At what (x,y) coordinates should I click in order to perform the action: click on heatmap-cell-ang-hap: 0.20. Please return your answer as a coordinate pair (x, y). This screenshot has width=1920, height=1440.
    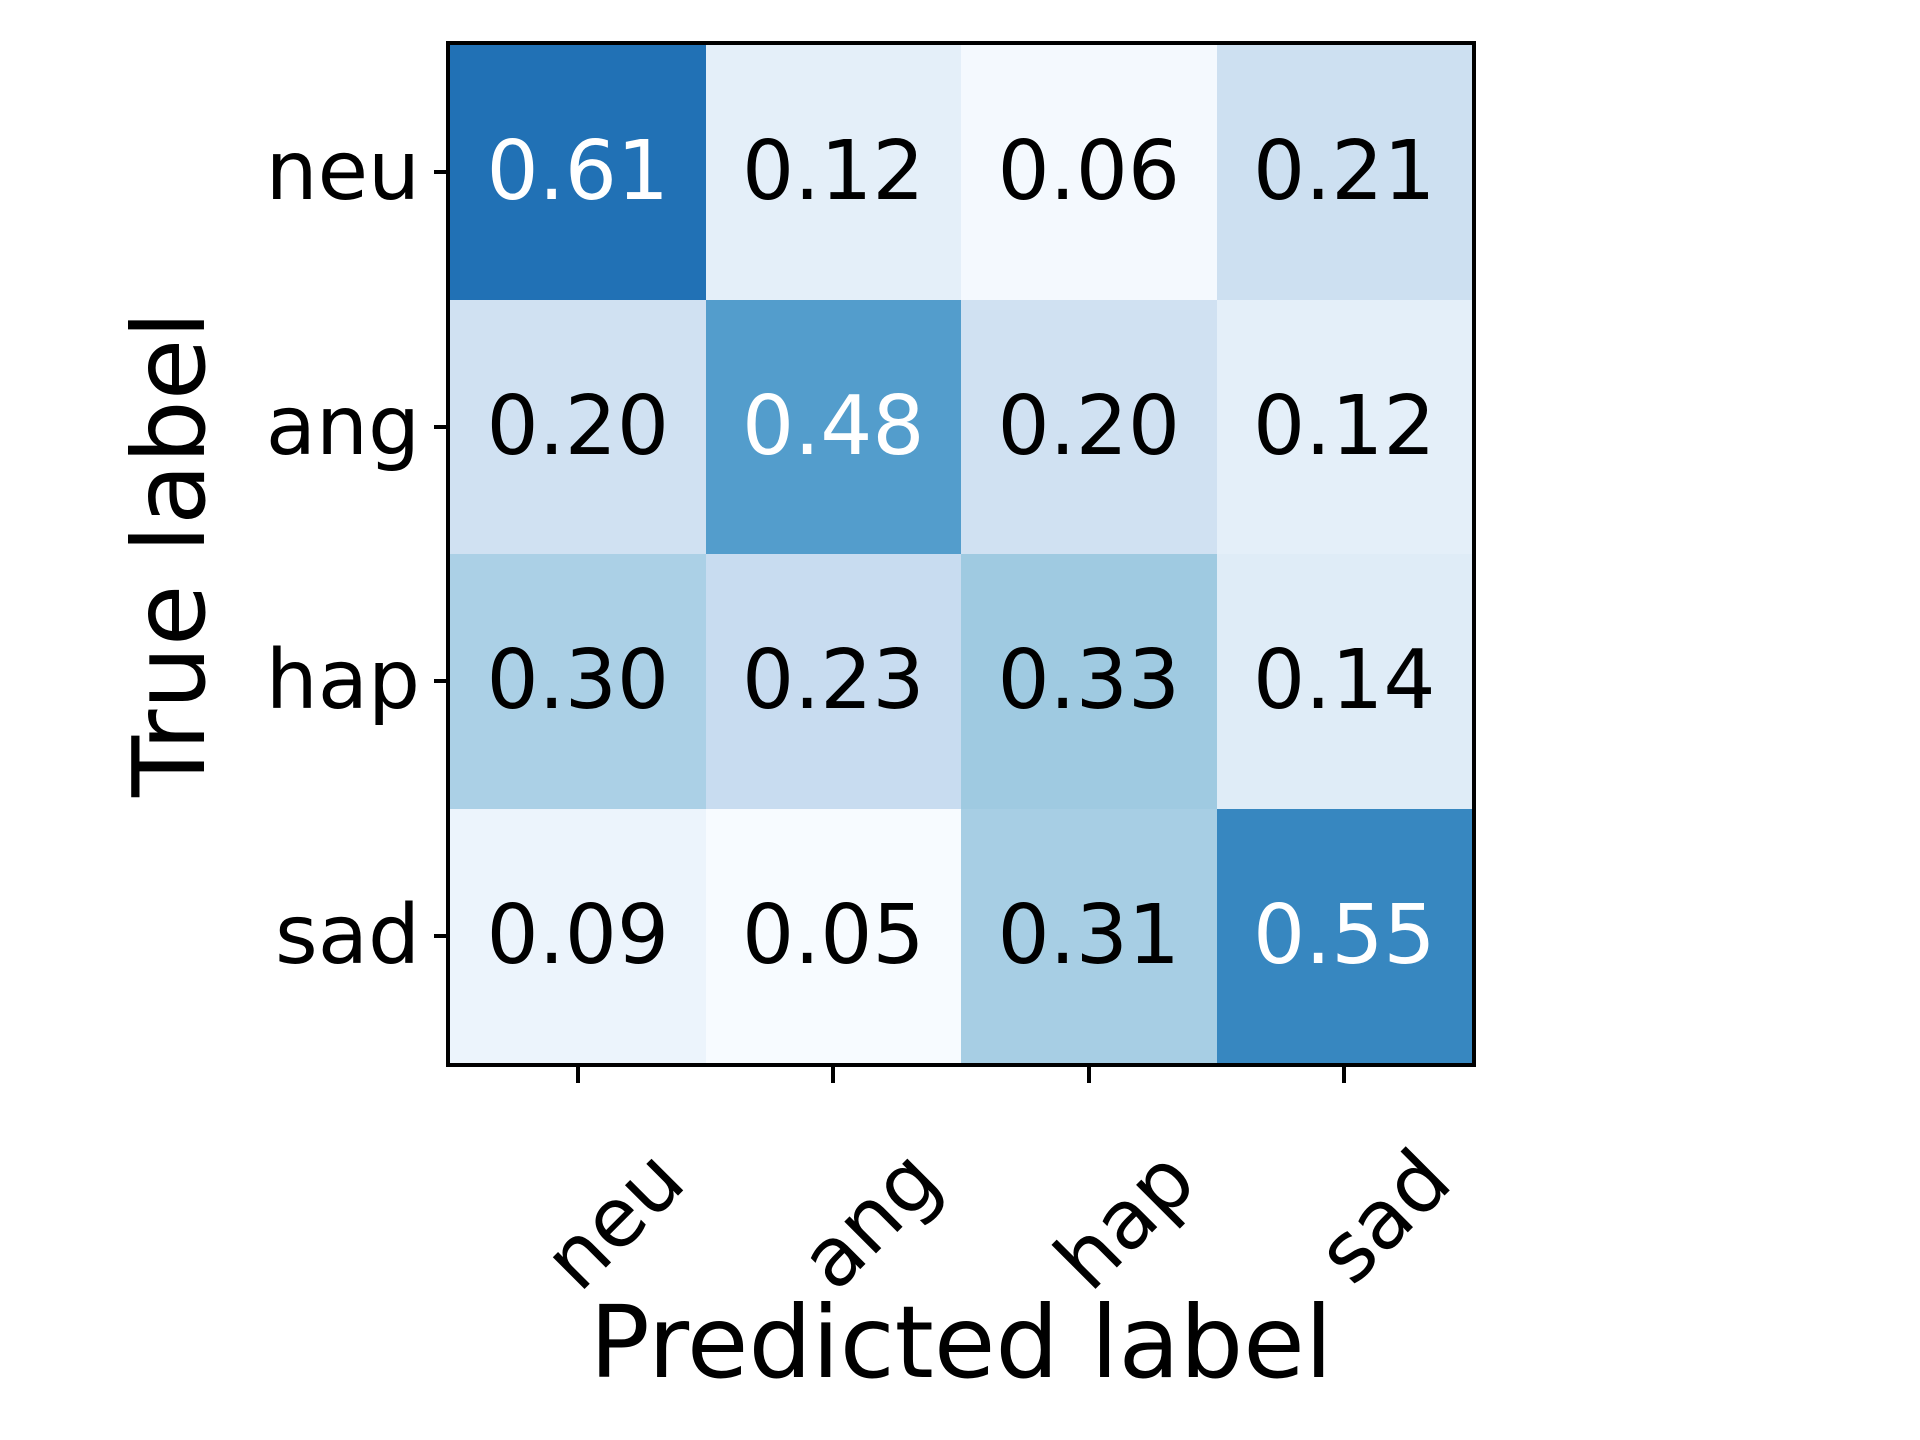
    Looking at the image, I should click on (1089, 426).